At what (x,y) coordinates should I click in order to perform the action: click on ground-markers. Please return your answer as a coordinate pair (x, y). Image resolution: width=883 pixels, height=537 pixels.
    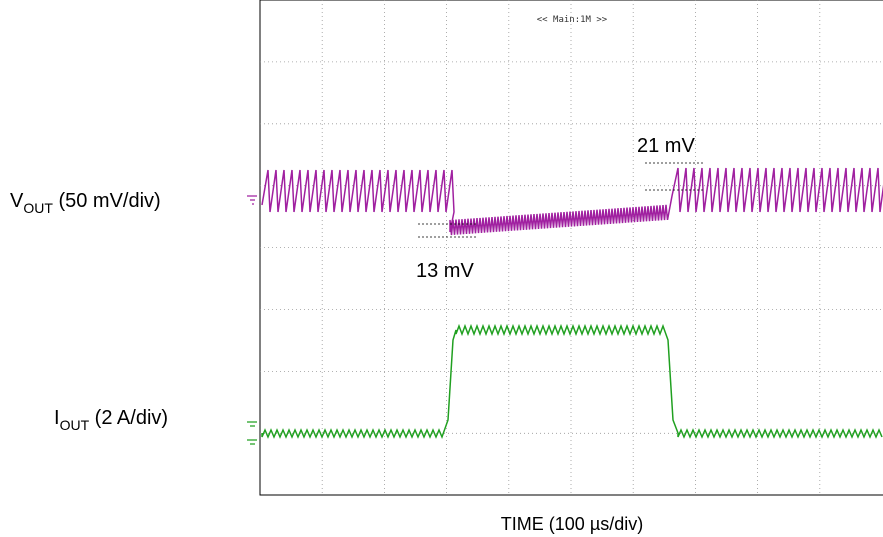
    Looking at the image, I should click on (252, 320).